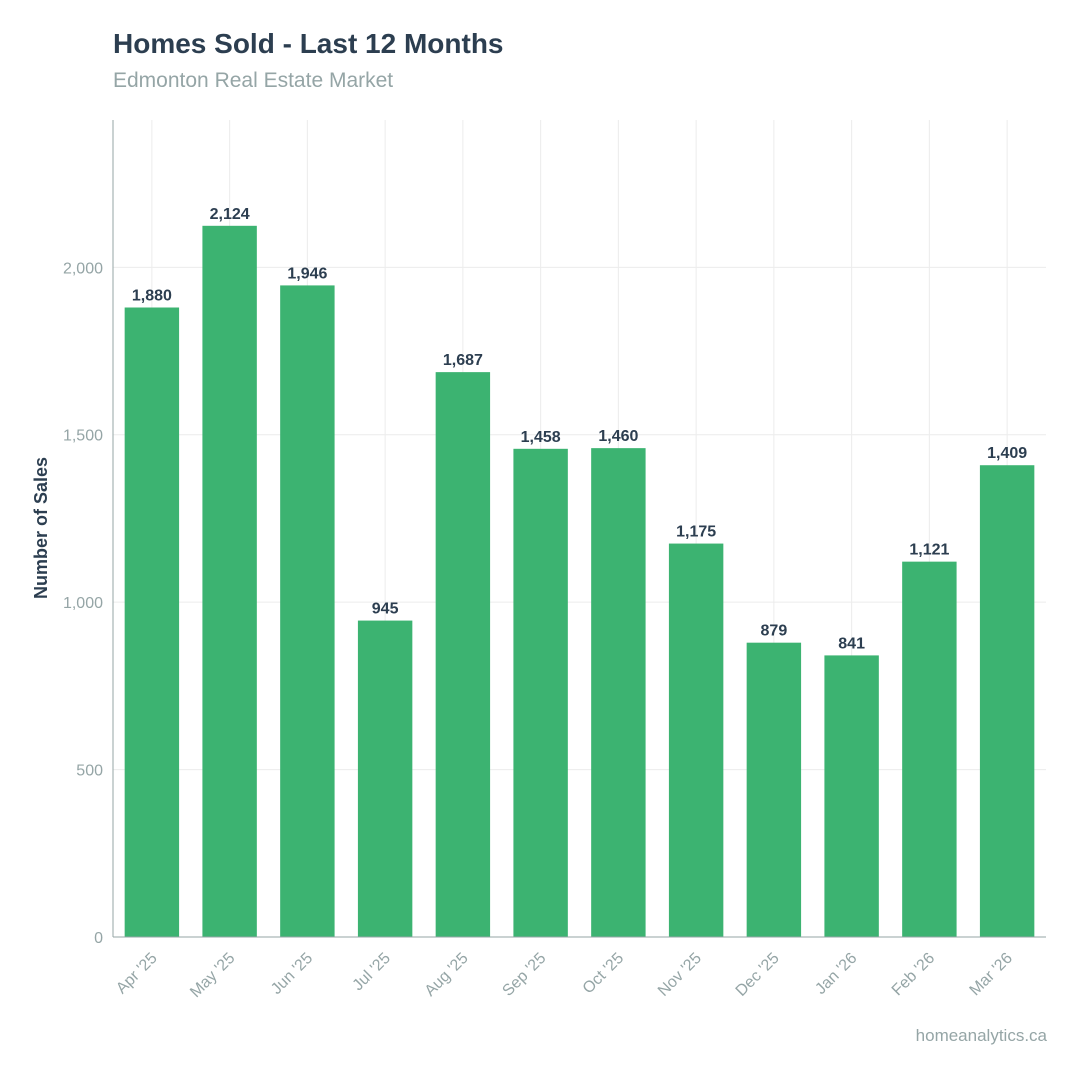 This screenshot has width=1080, height=1080. I want to click on bar-value-label: 2,124, so click(230, 214).